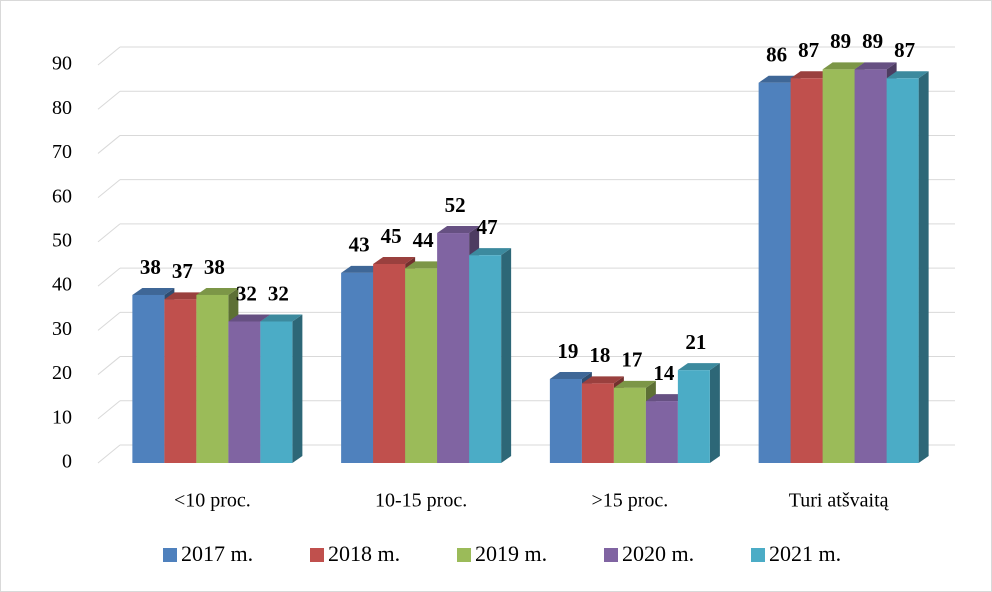 This screenshot has height=592, width=992. What do you see at coordinates (421, 501) in the screenshot?
I see `x-tick-label: 10-15 proc.` at bounding box center [421, 501].